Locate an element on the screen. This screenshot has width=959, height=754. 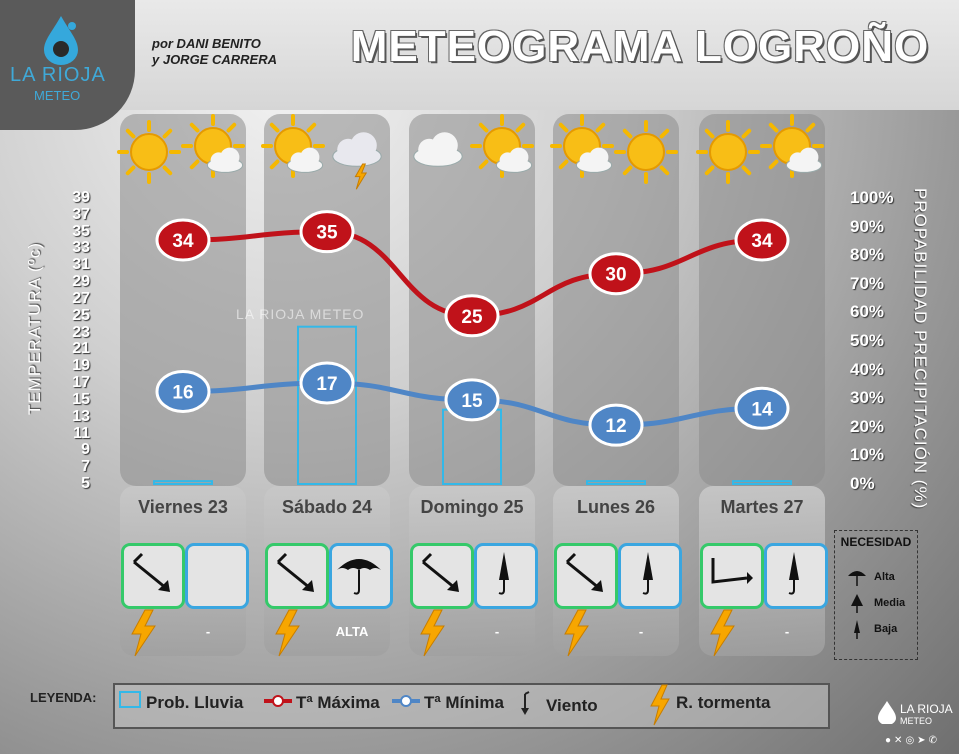
footer-logo-name: LA RIOJA is located at coordinates (926, 709).